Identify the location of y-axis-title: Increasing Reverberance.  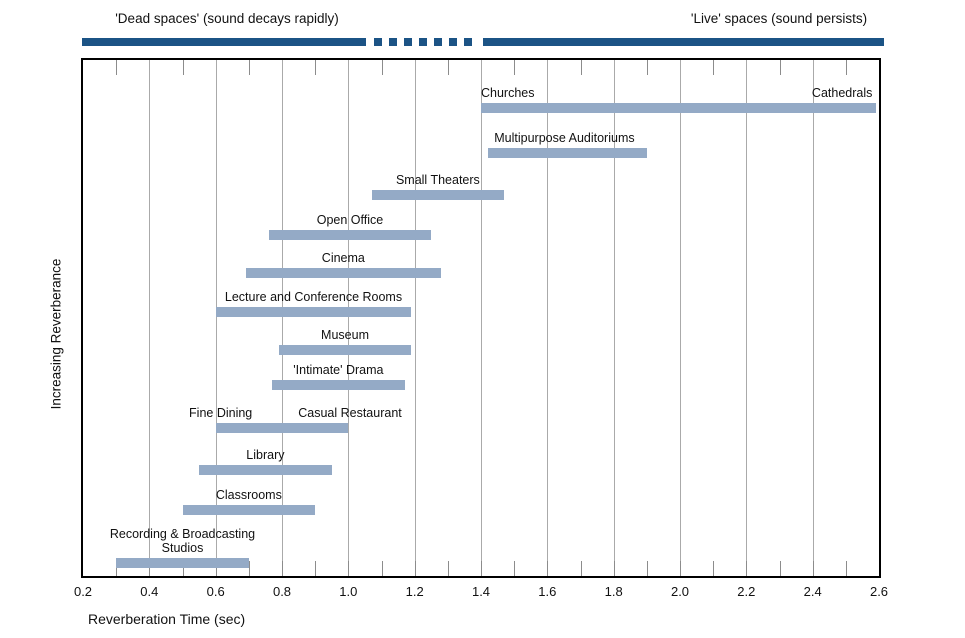
(56, 334).